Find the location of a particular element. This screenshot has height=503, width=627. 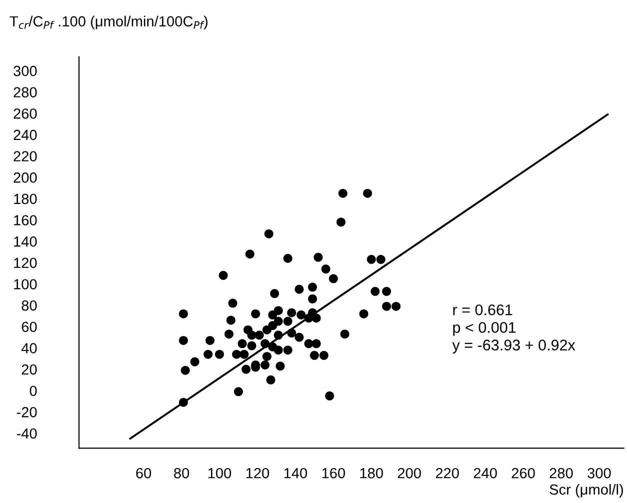

x-tick-label: 60 is located at coordinates (144, 473).